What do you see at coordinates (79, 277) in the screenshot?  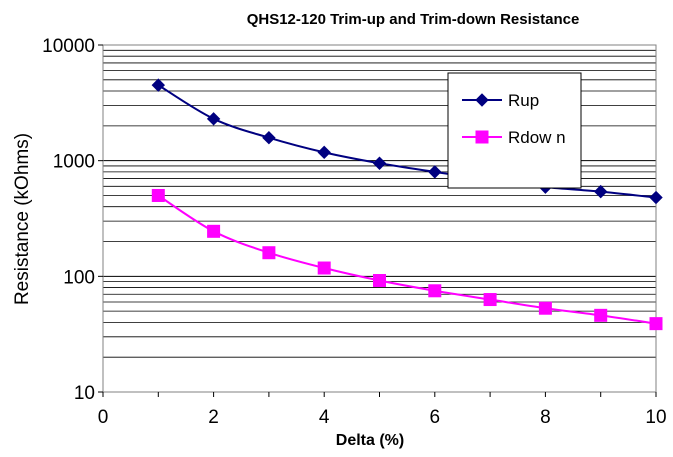 I see `y-tick-label: 100` at bounding box center [79, 277].